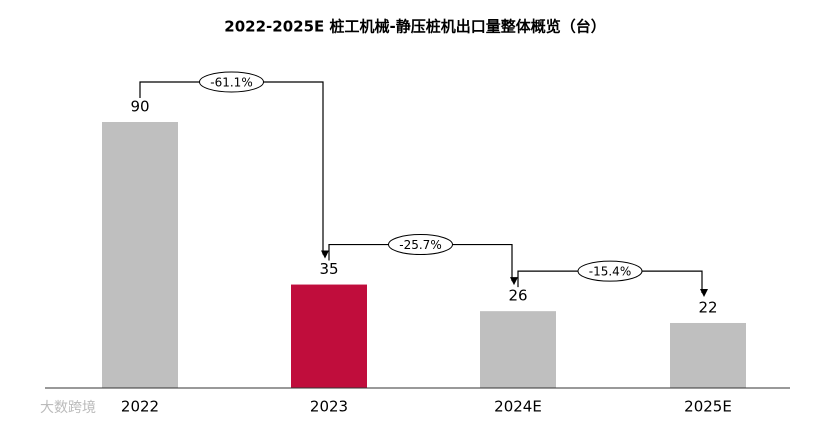  I want to click on value-label: 22, so click(707, 307).